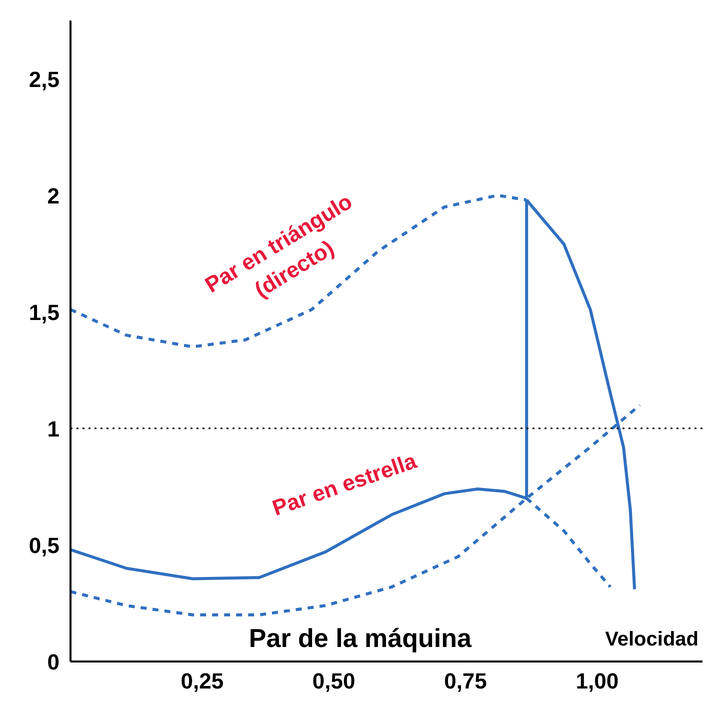 This screenshot has height=721, width=722. I want to click on x-tick-label: 1,00, so click(597, 681).